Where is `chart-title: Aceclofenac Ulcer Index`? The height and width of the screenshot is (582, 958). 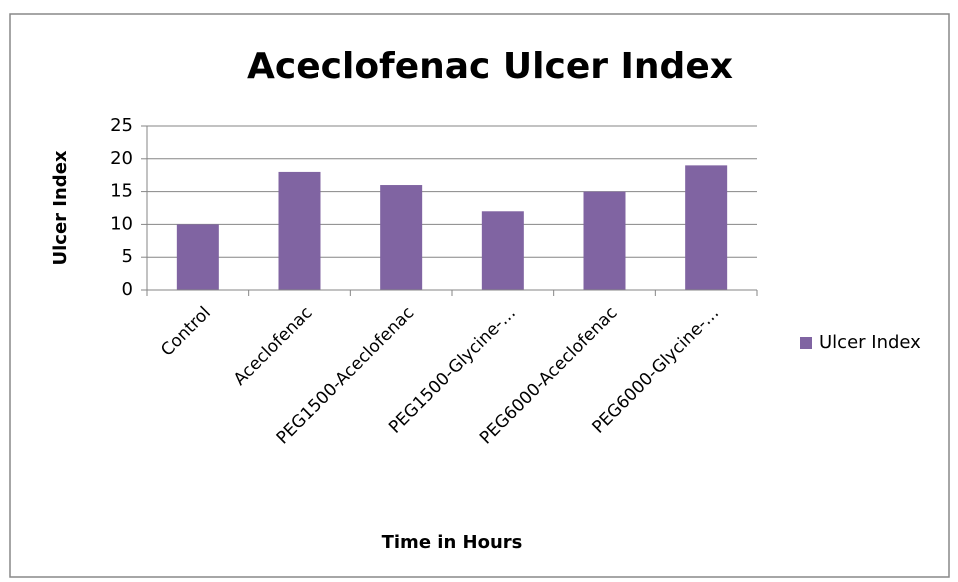
chart-title: Aceclofenac Ulcer Index is located at coordinates (490, 66).